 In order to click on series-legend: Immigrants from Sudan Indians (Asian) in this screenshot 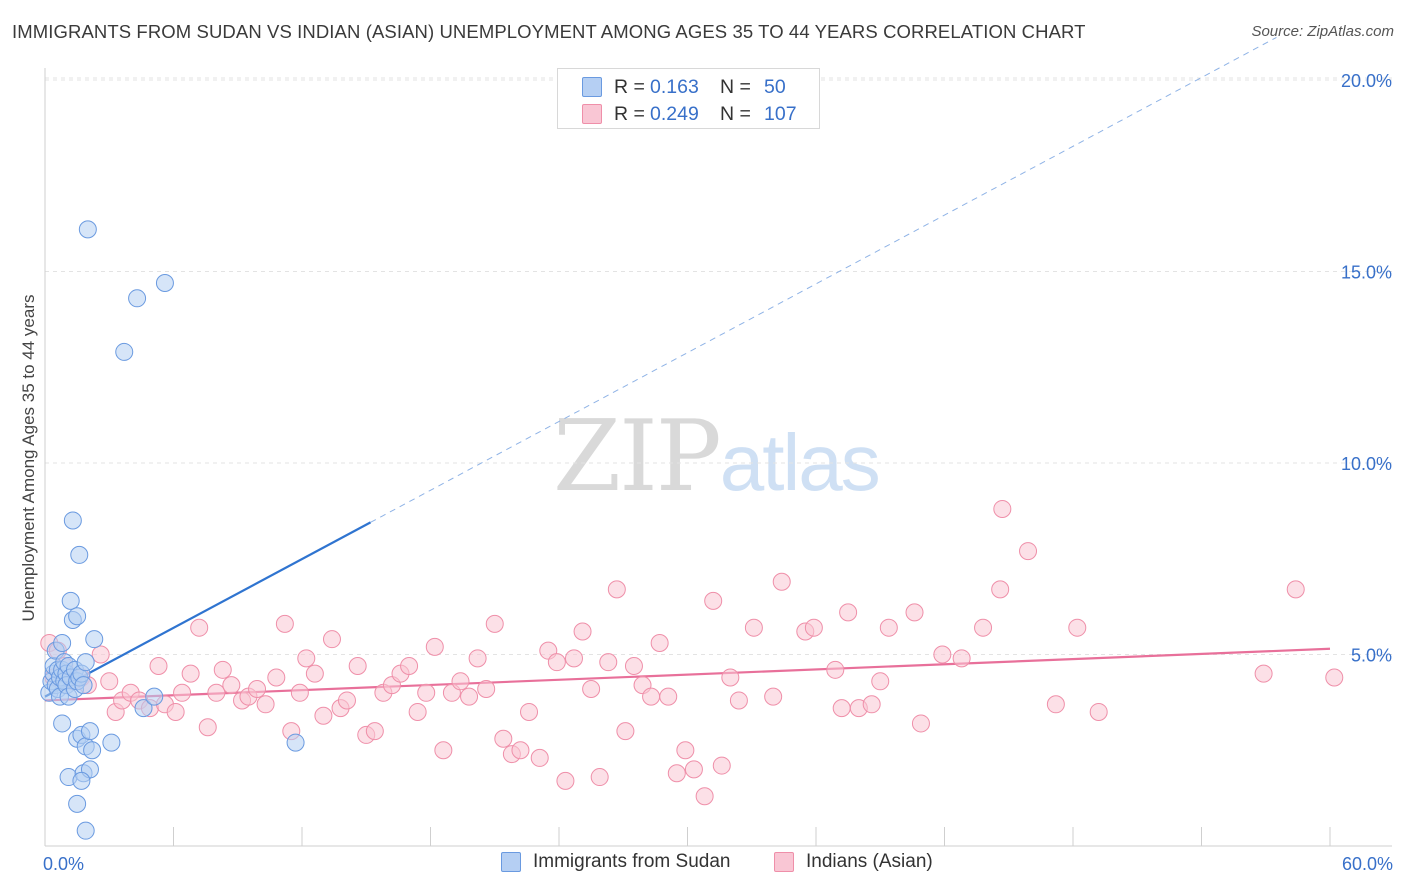, I will do `click(703, 864)`.